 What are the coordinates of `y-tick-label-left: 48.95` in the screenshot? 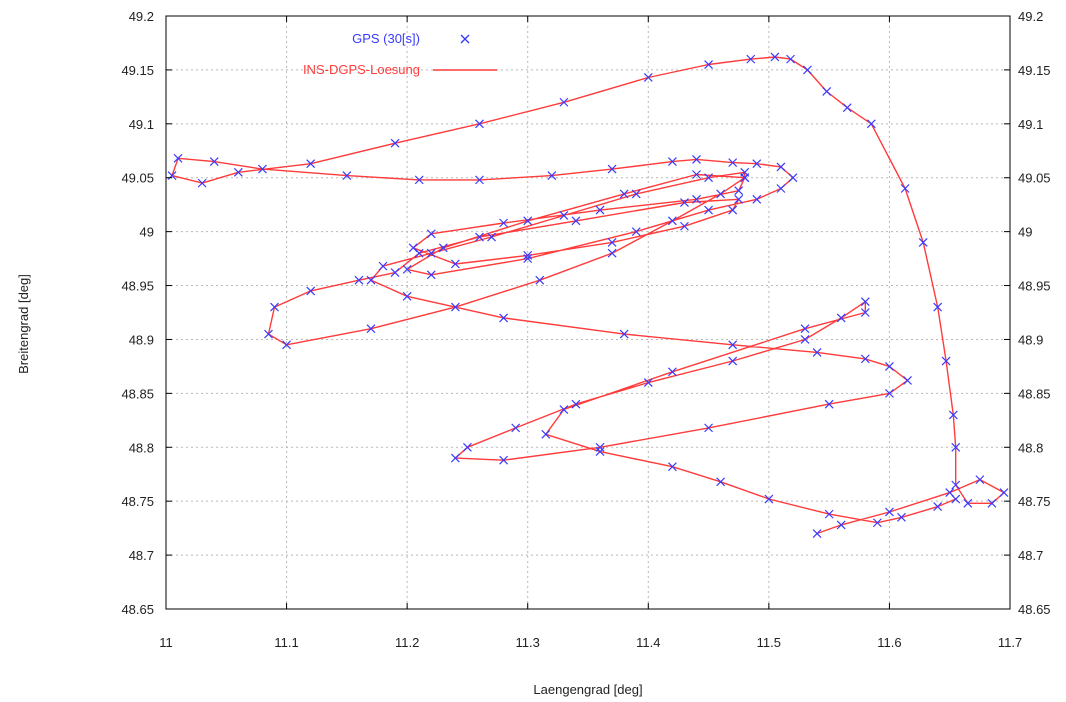 It's located at (137, 286).